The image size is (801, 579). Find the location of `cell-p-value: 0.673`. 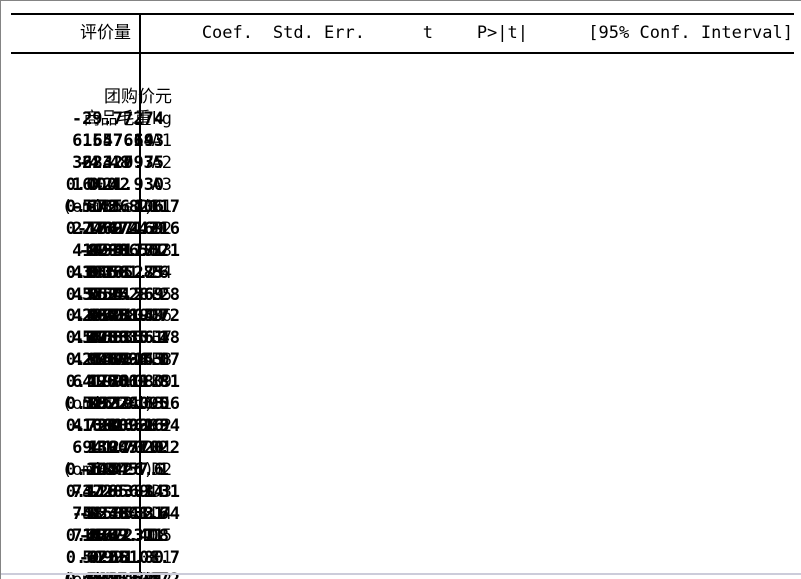

cell-p-value: 0.673 is located at coordinates (91, 206).